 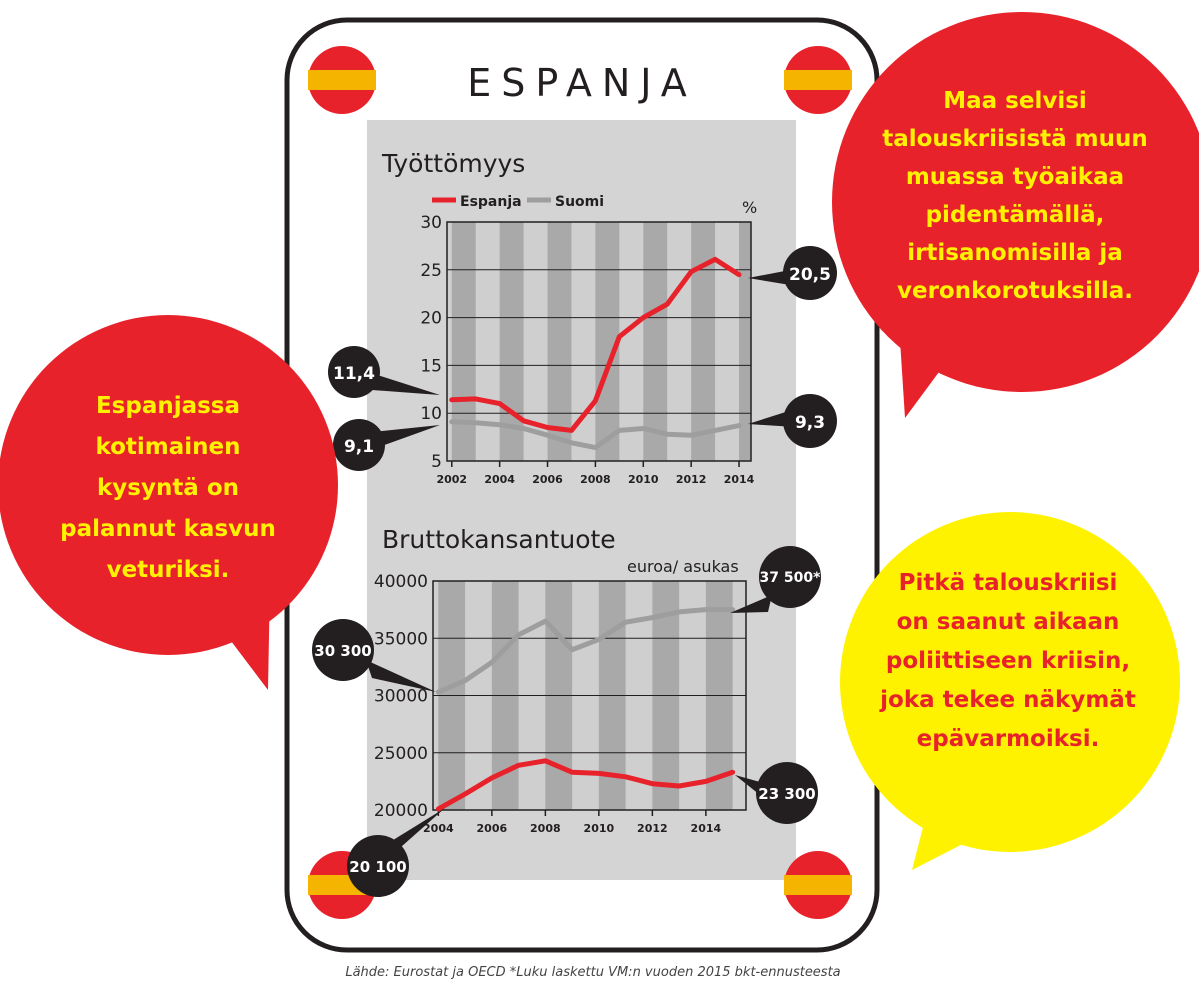 I want to click on callout-11-4: 11,4, so click(x=354, y=372).